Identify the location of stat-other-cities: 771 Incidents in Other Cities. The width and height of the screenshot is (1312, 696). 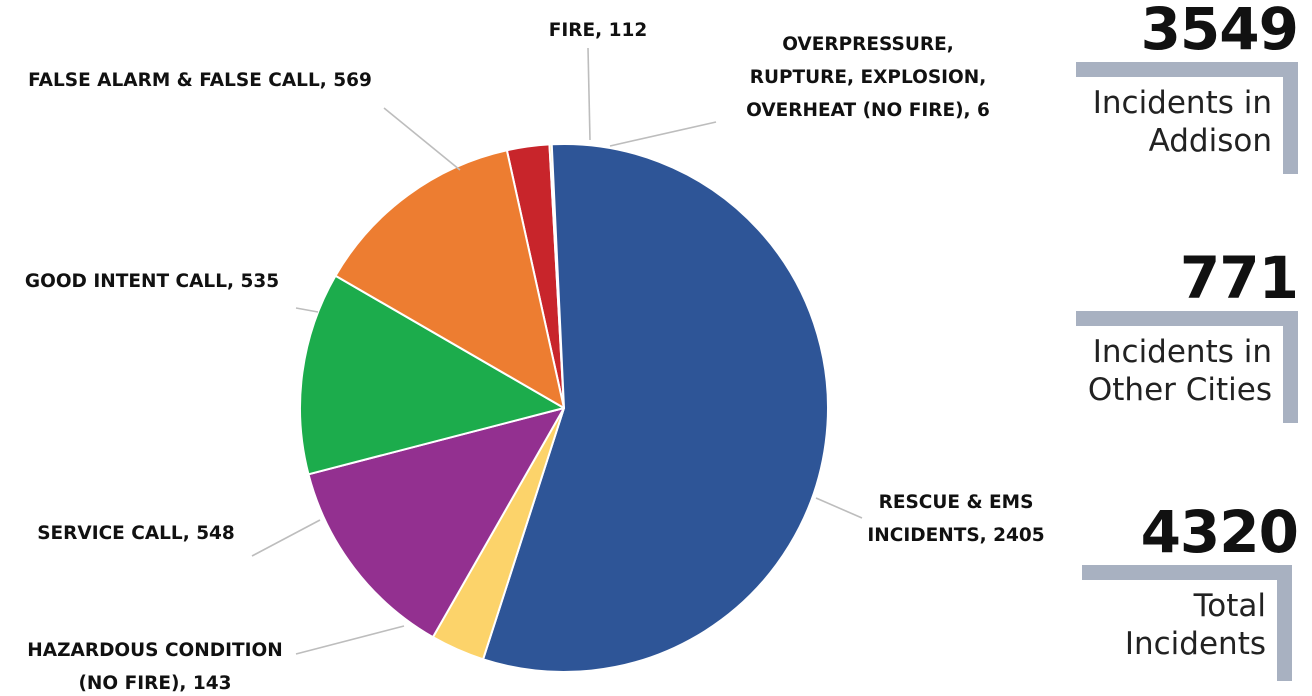
(1182, 339).